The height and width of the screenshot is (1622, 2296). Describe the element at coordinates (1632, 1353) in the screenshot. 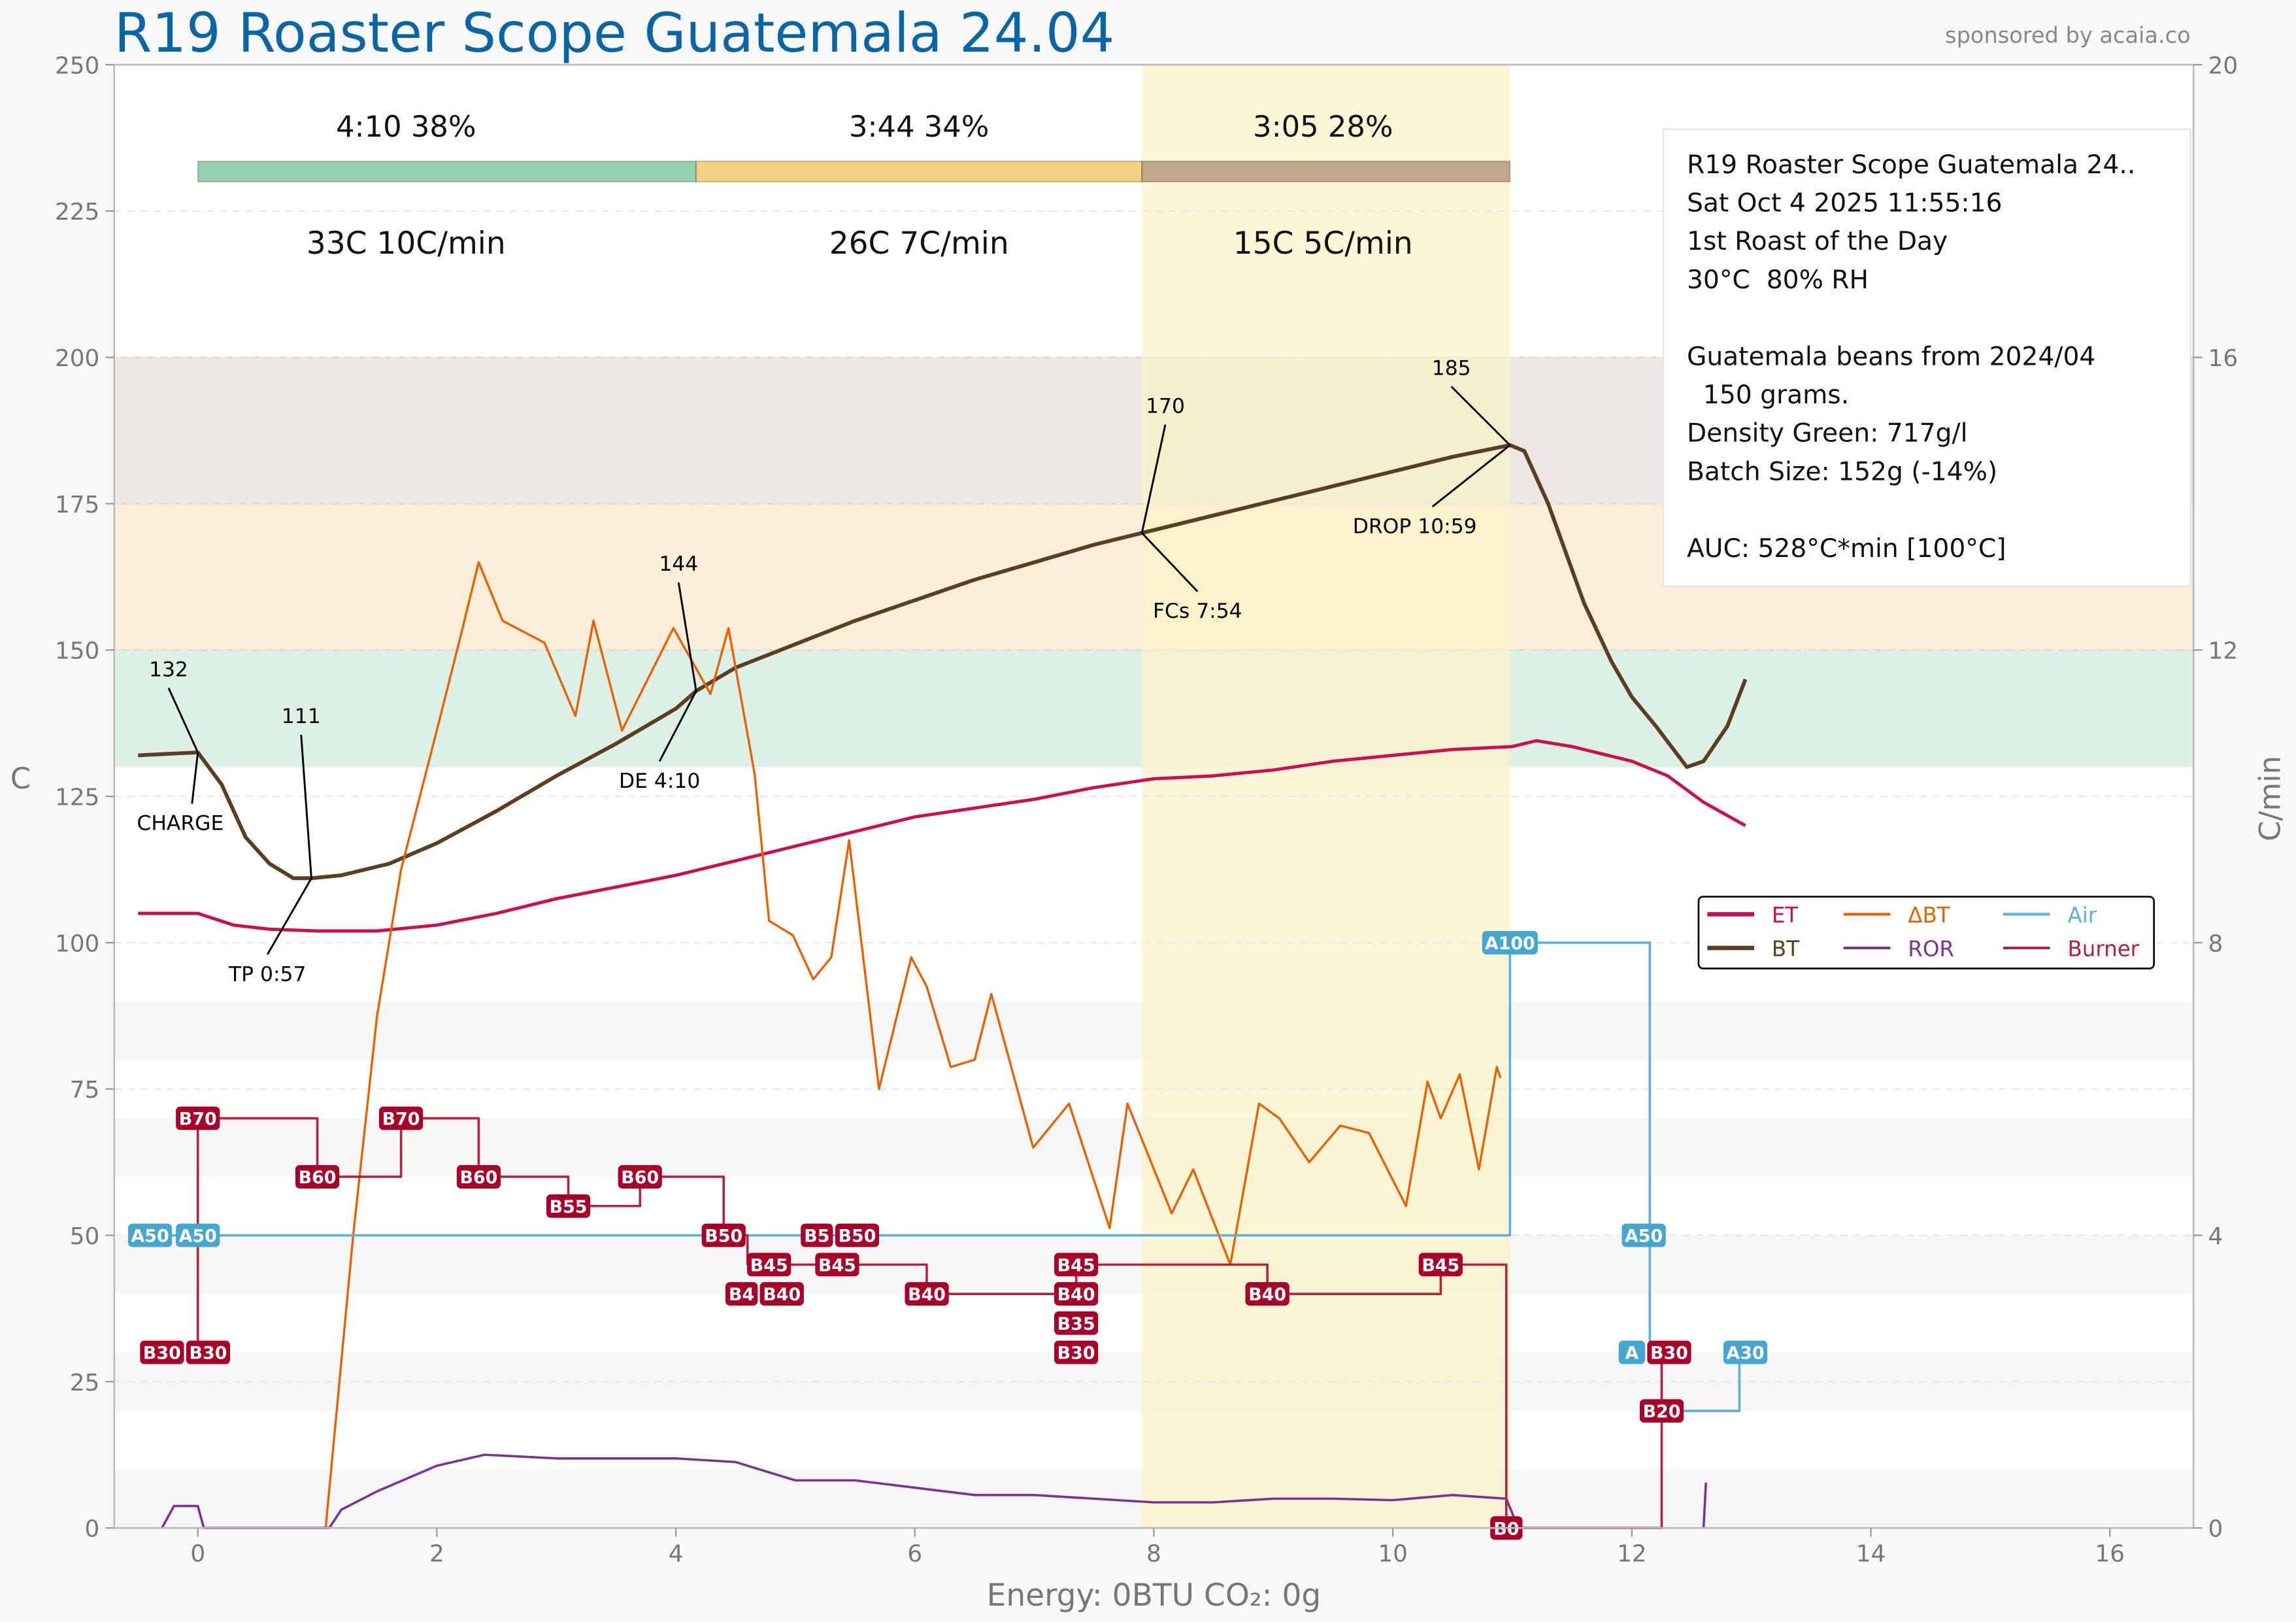

I see `air-event-label: A` at that location.